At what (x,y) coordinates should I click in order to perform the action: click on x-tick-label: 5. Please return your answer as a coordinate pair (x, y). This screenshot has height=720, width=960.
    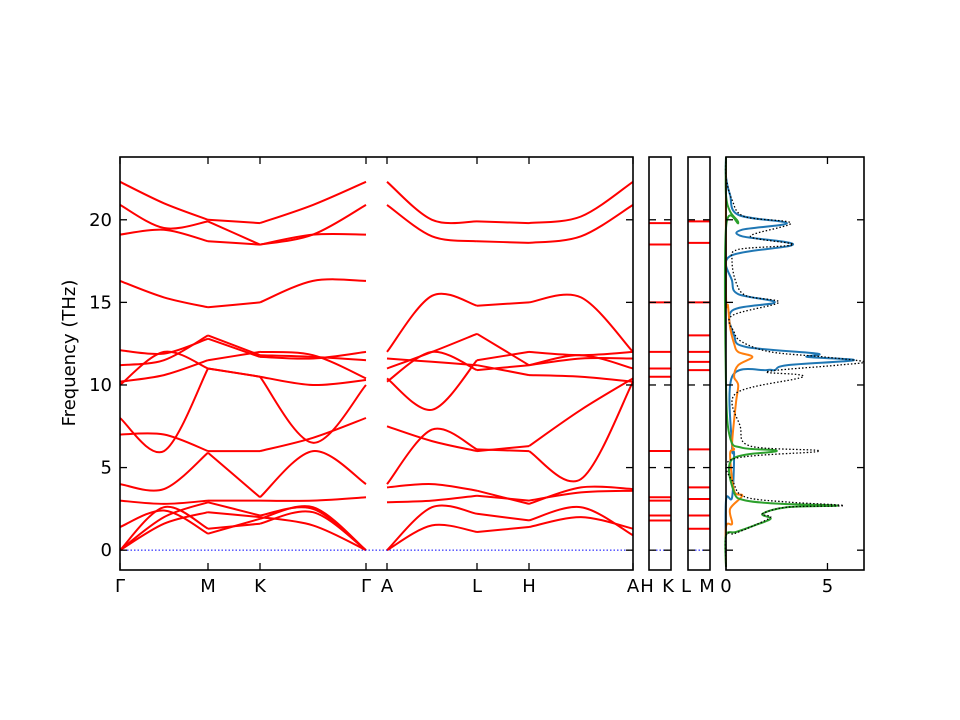
    Looking at the image, I should click on (827, 586).